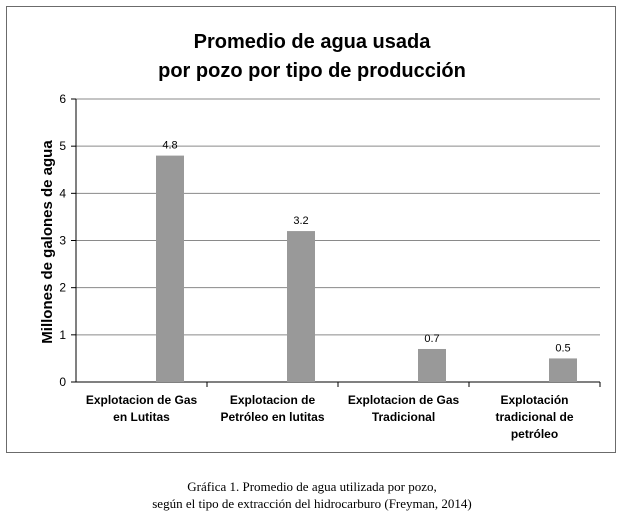 This screenshot has height=532, width=624. Describe the element at coordinates (313, 42) in the screenshot. I see `chart-title-line: Promedio de agua usada` at that location.